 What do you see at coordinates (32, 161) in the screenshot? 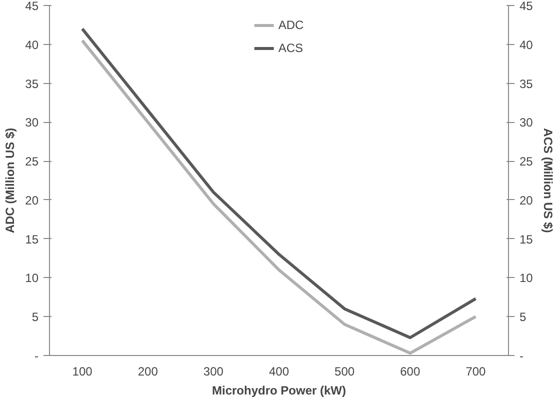
I see `y-tick-label: 25` at bounding box center [32, 161].